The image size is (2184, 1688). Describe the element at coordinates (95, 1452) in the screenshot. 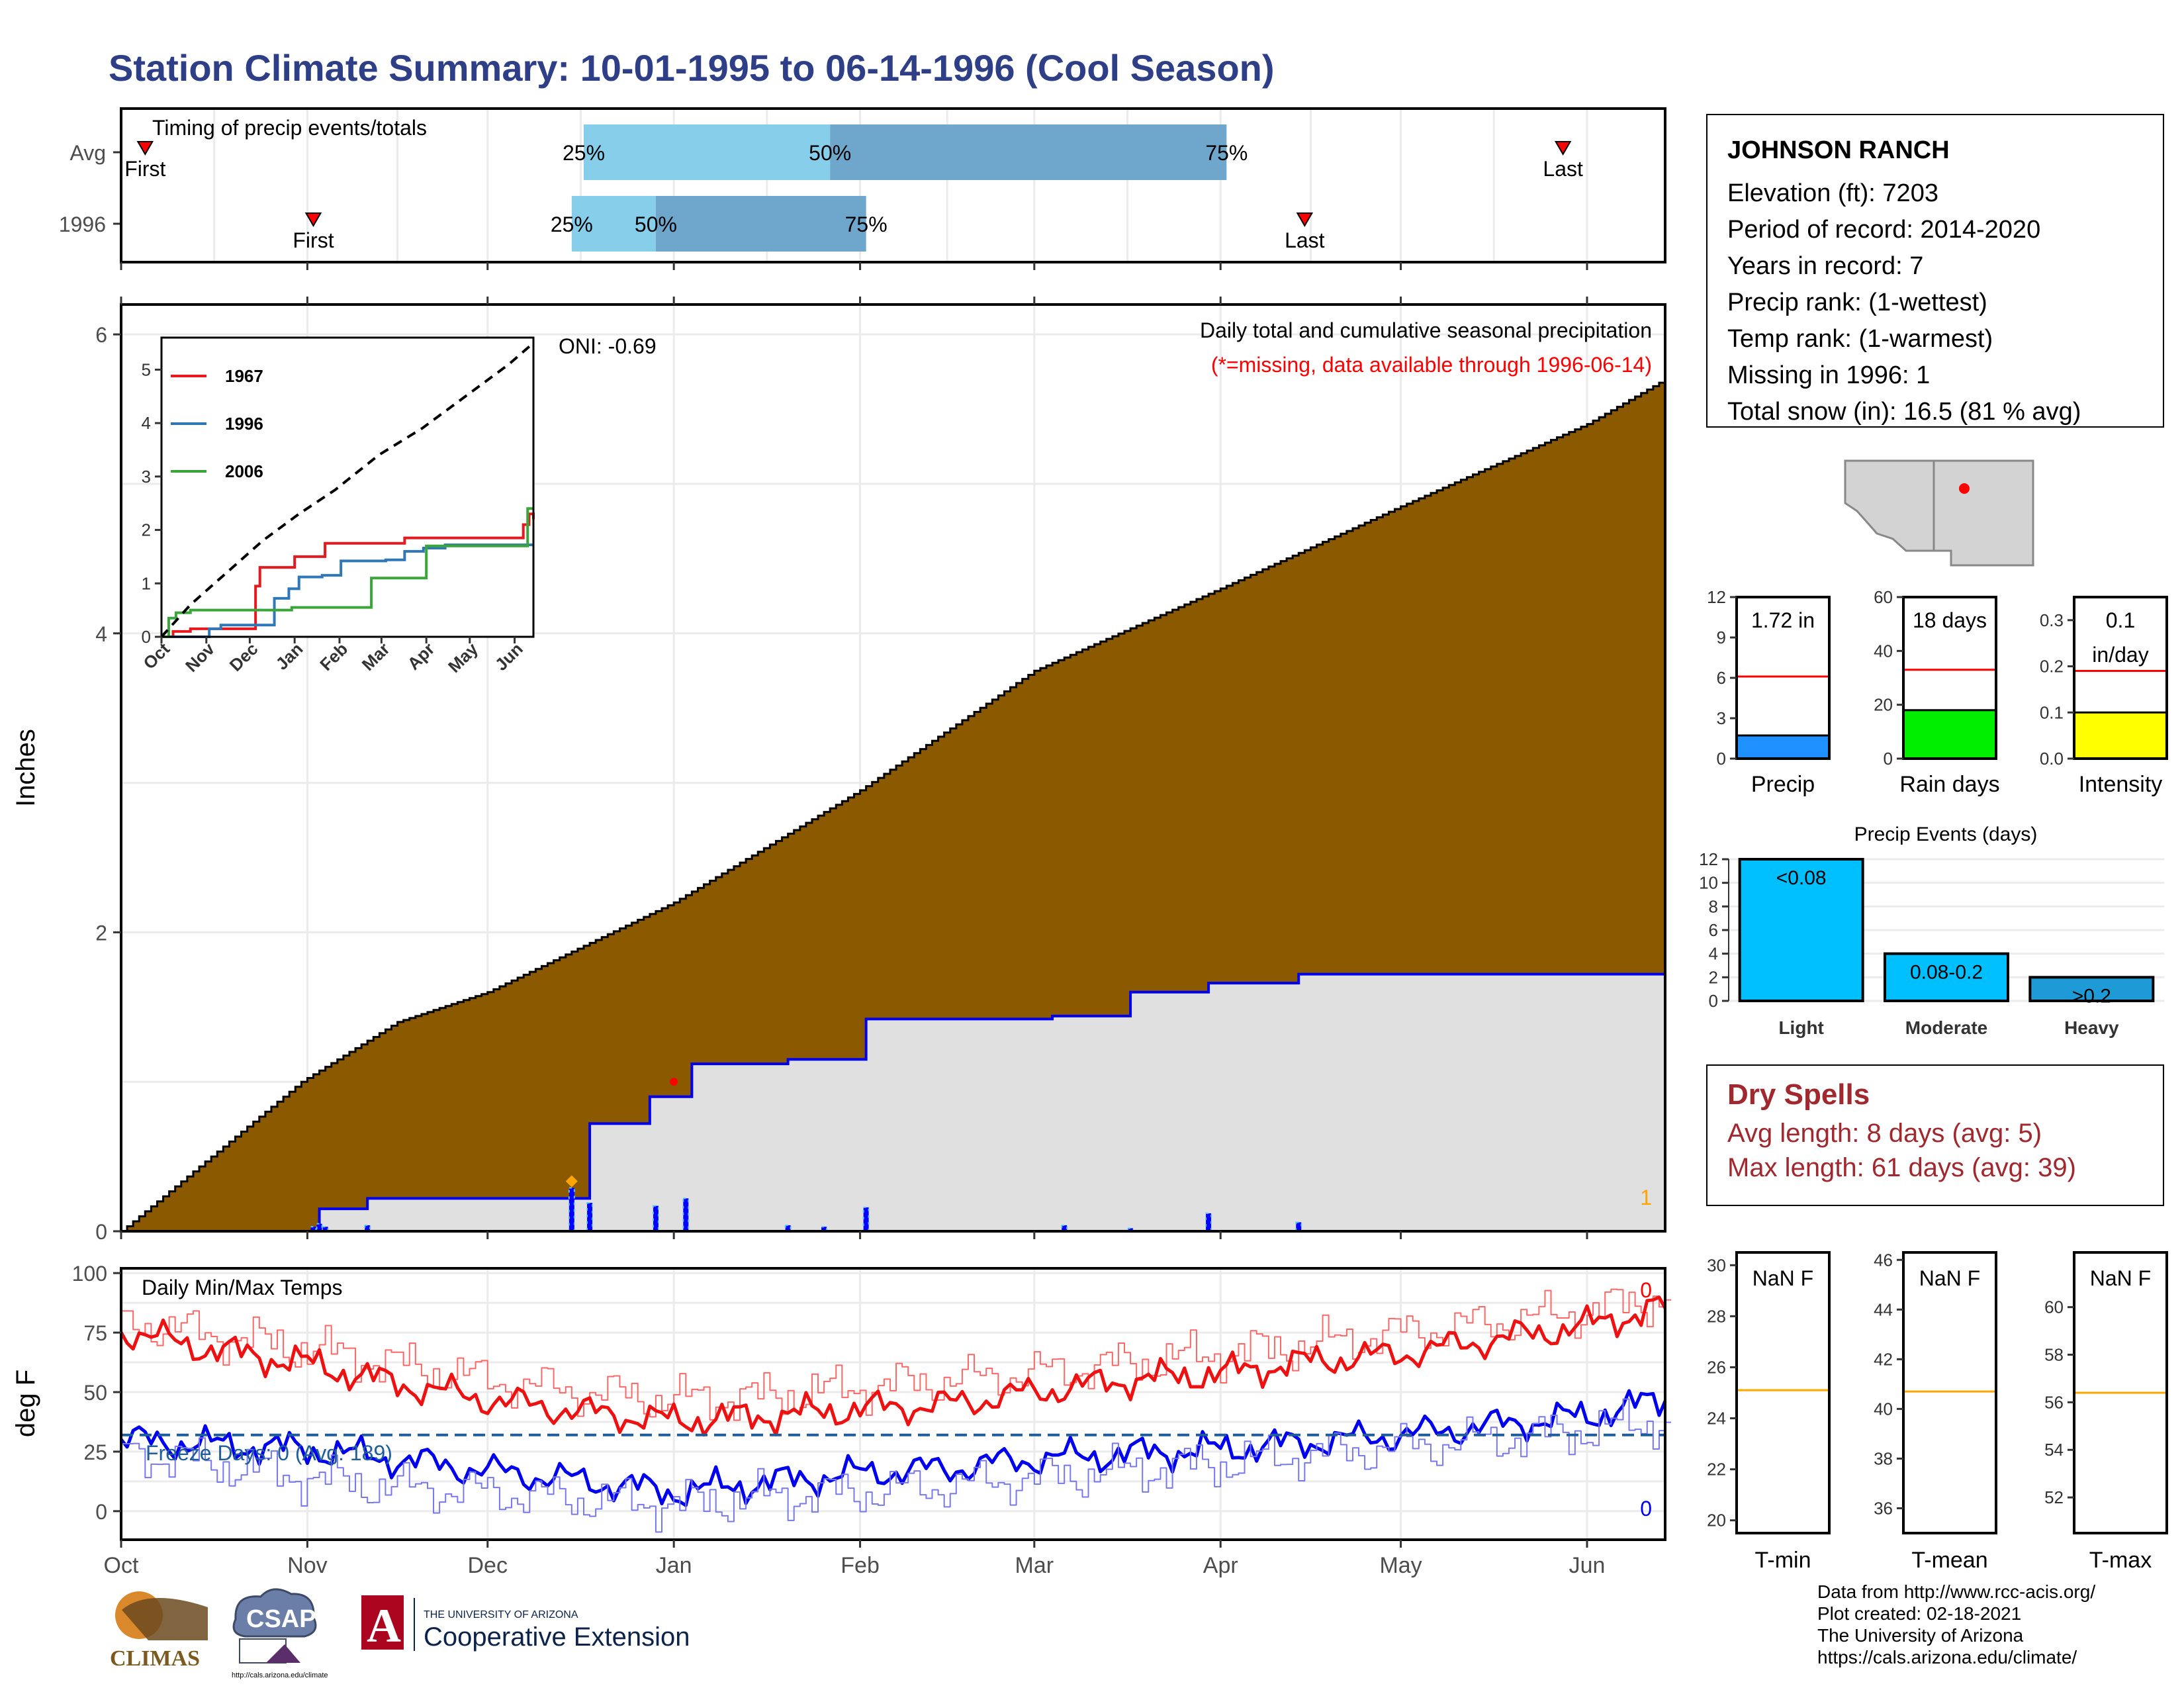

I see `temps-ytick-label-1: 25` at that location.